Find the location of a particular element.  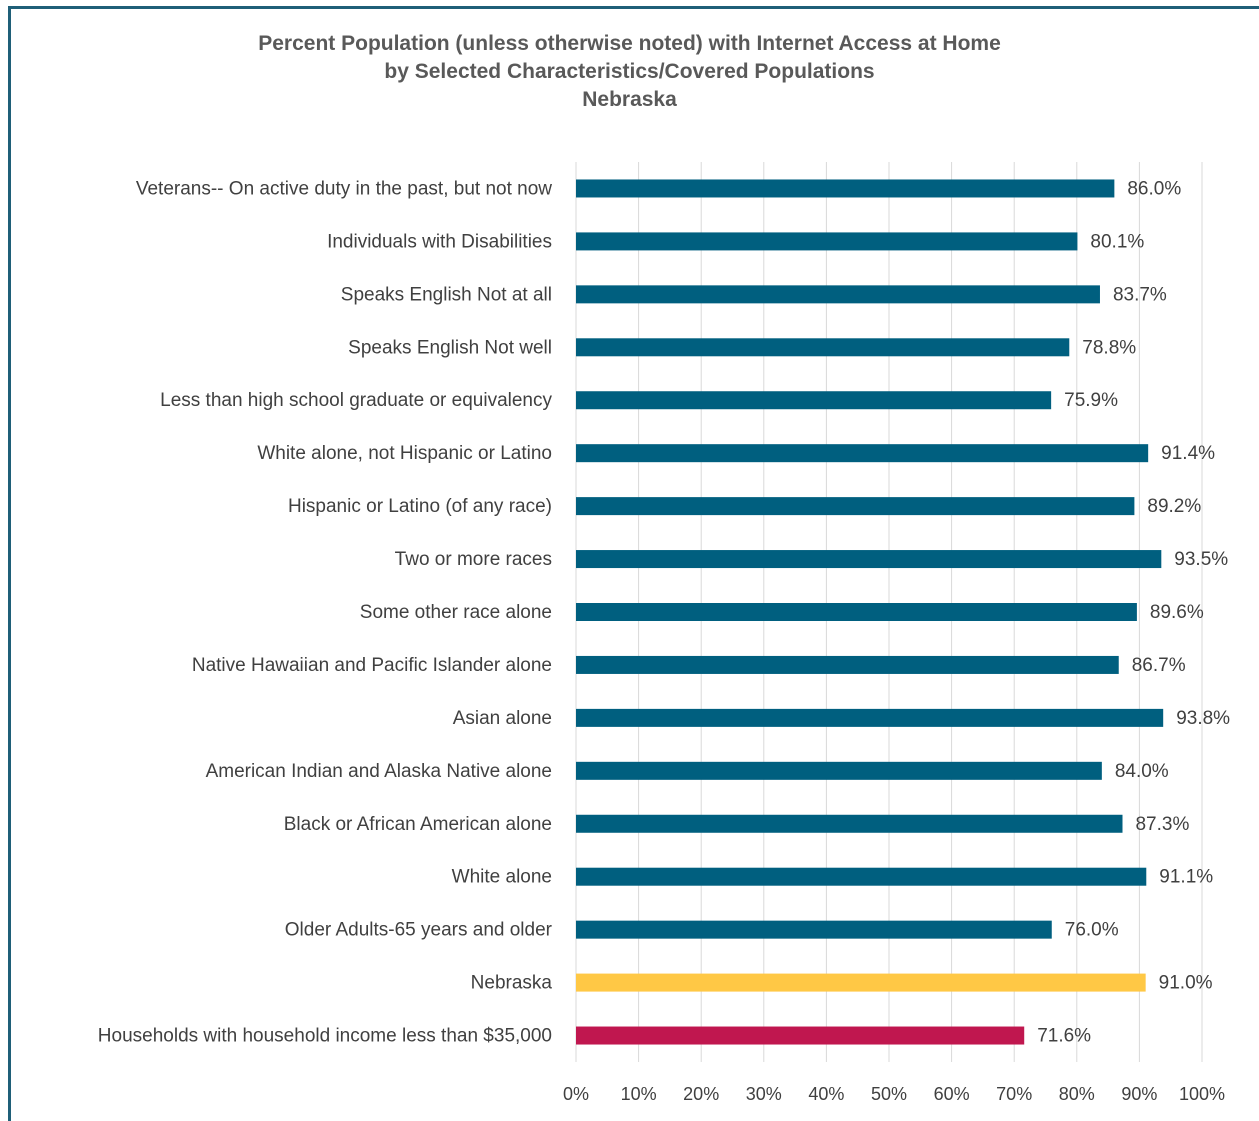

category-label-7: Two or more races is located at coordinates (473, 559).